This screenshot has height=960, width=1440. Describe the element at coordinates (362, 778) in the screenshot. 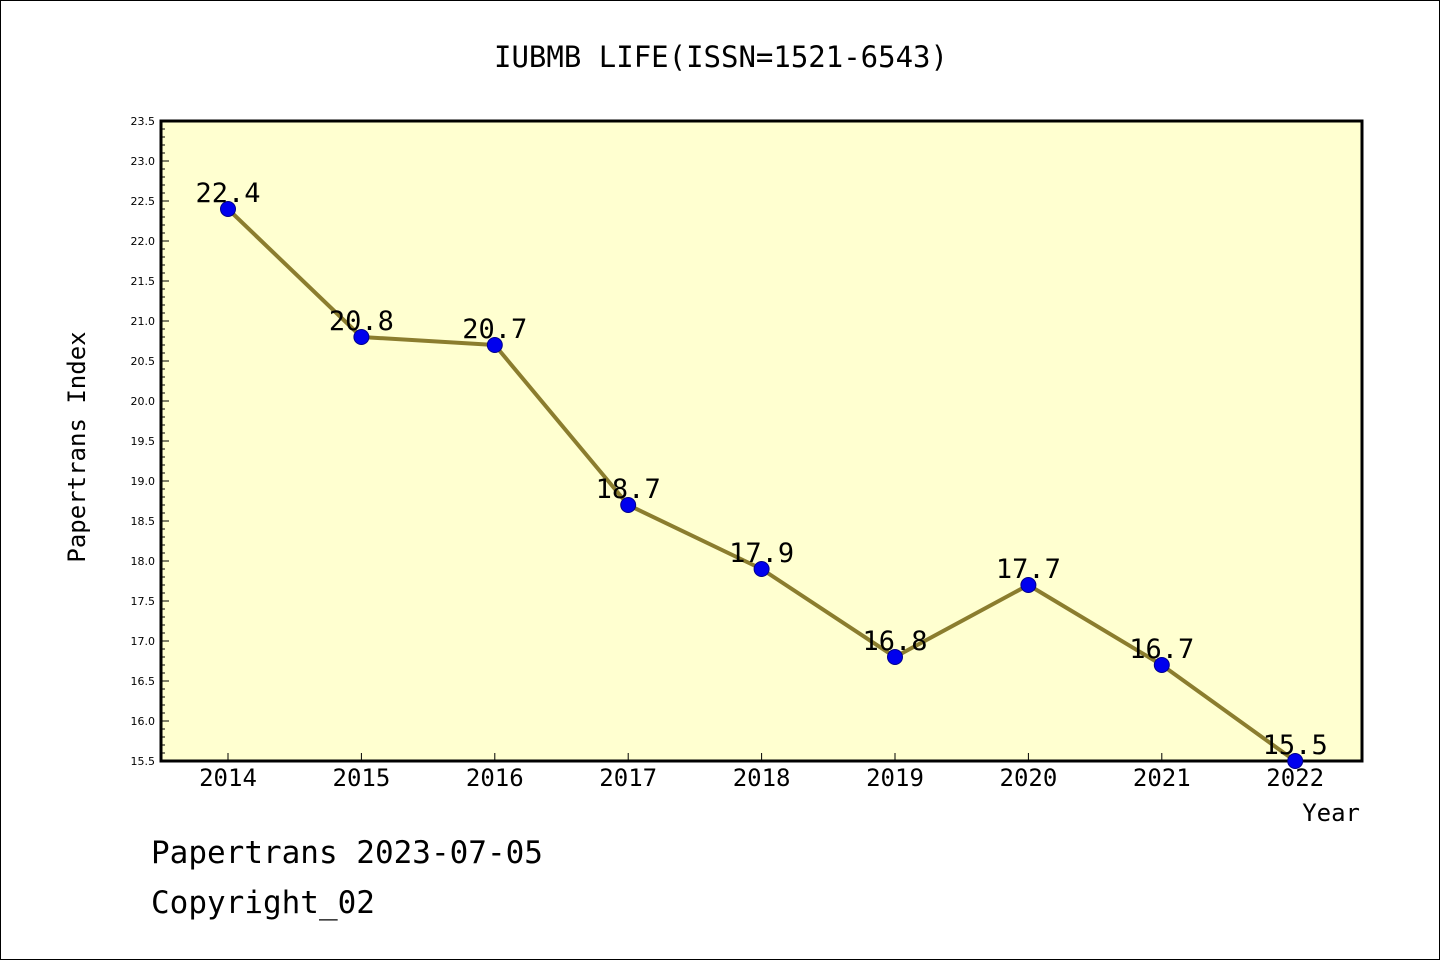

I see `x-tick-label: 2015` at that location.